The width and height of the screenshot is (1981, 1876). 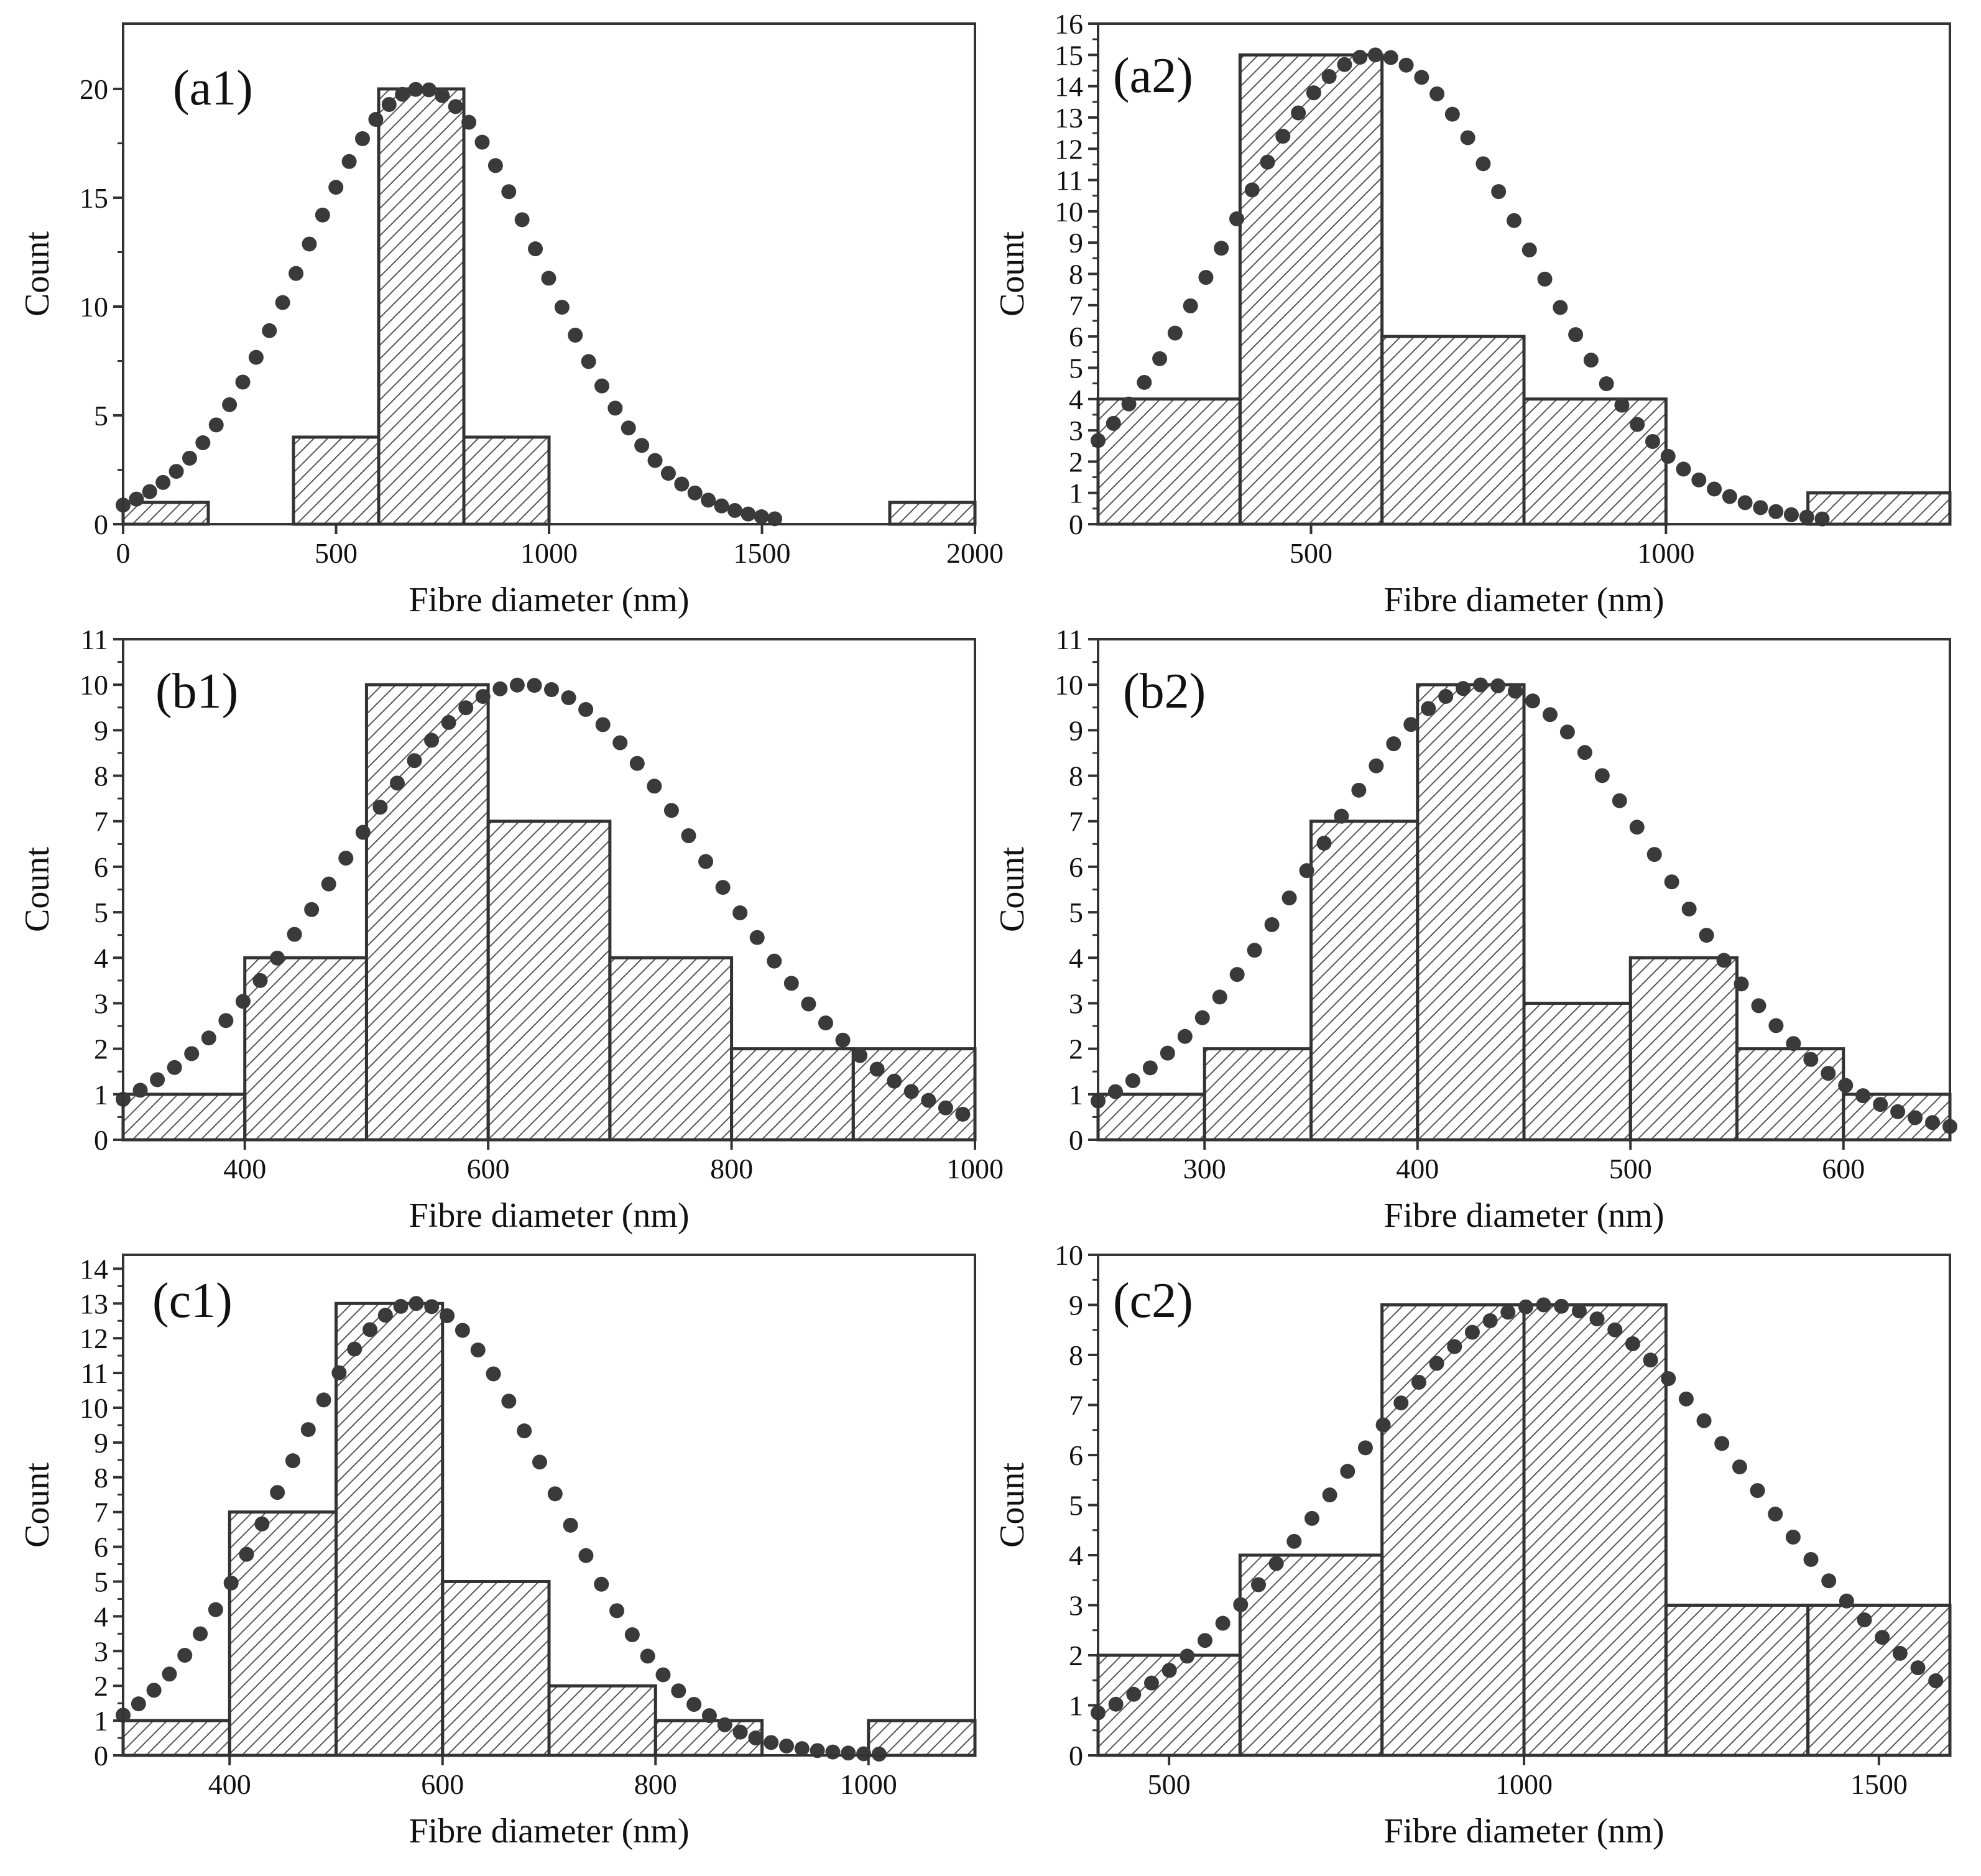 What do you see at coordinates (1076, 1355) in the screenshot?
I see `y-tick-label: 8` at bounding box center [1076, 1355].